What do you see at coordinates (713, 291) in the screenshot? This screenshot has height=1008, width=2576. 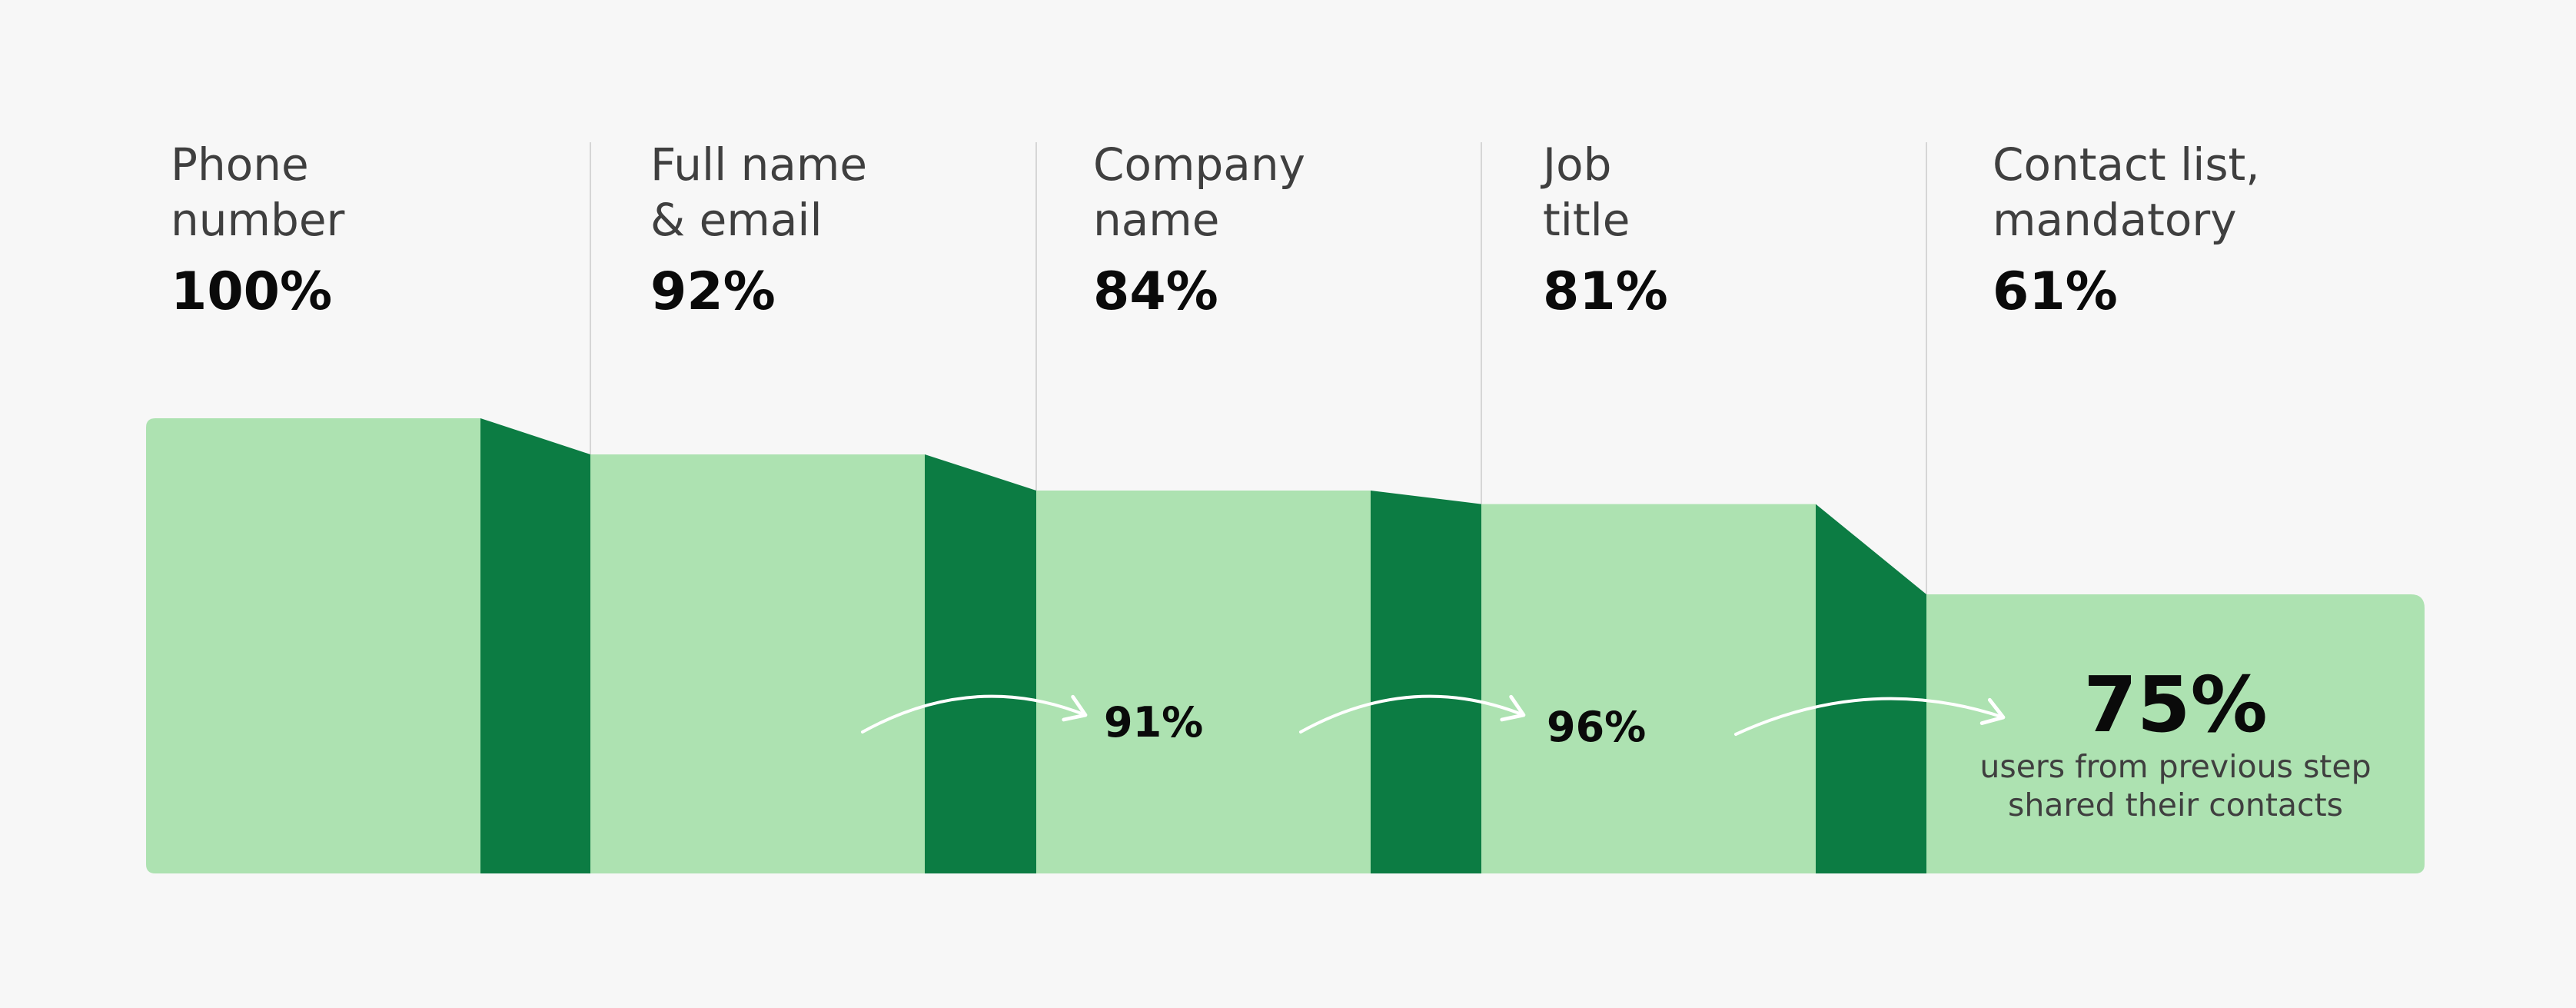 I see `step-value-full-name-email: 92%` at bounding box center [713, 291].